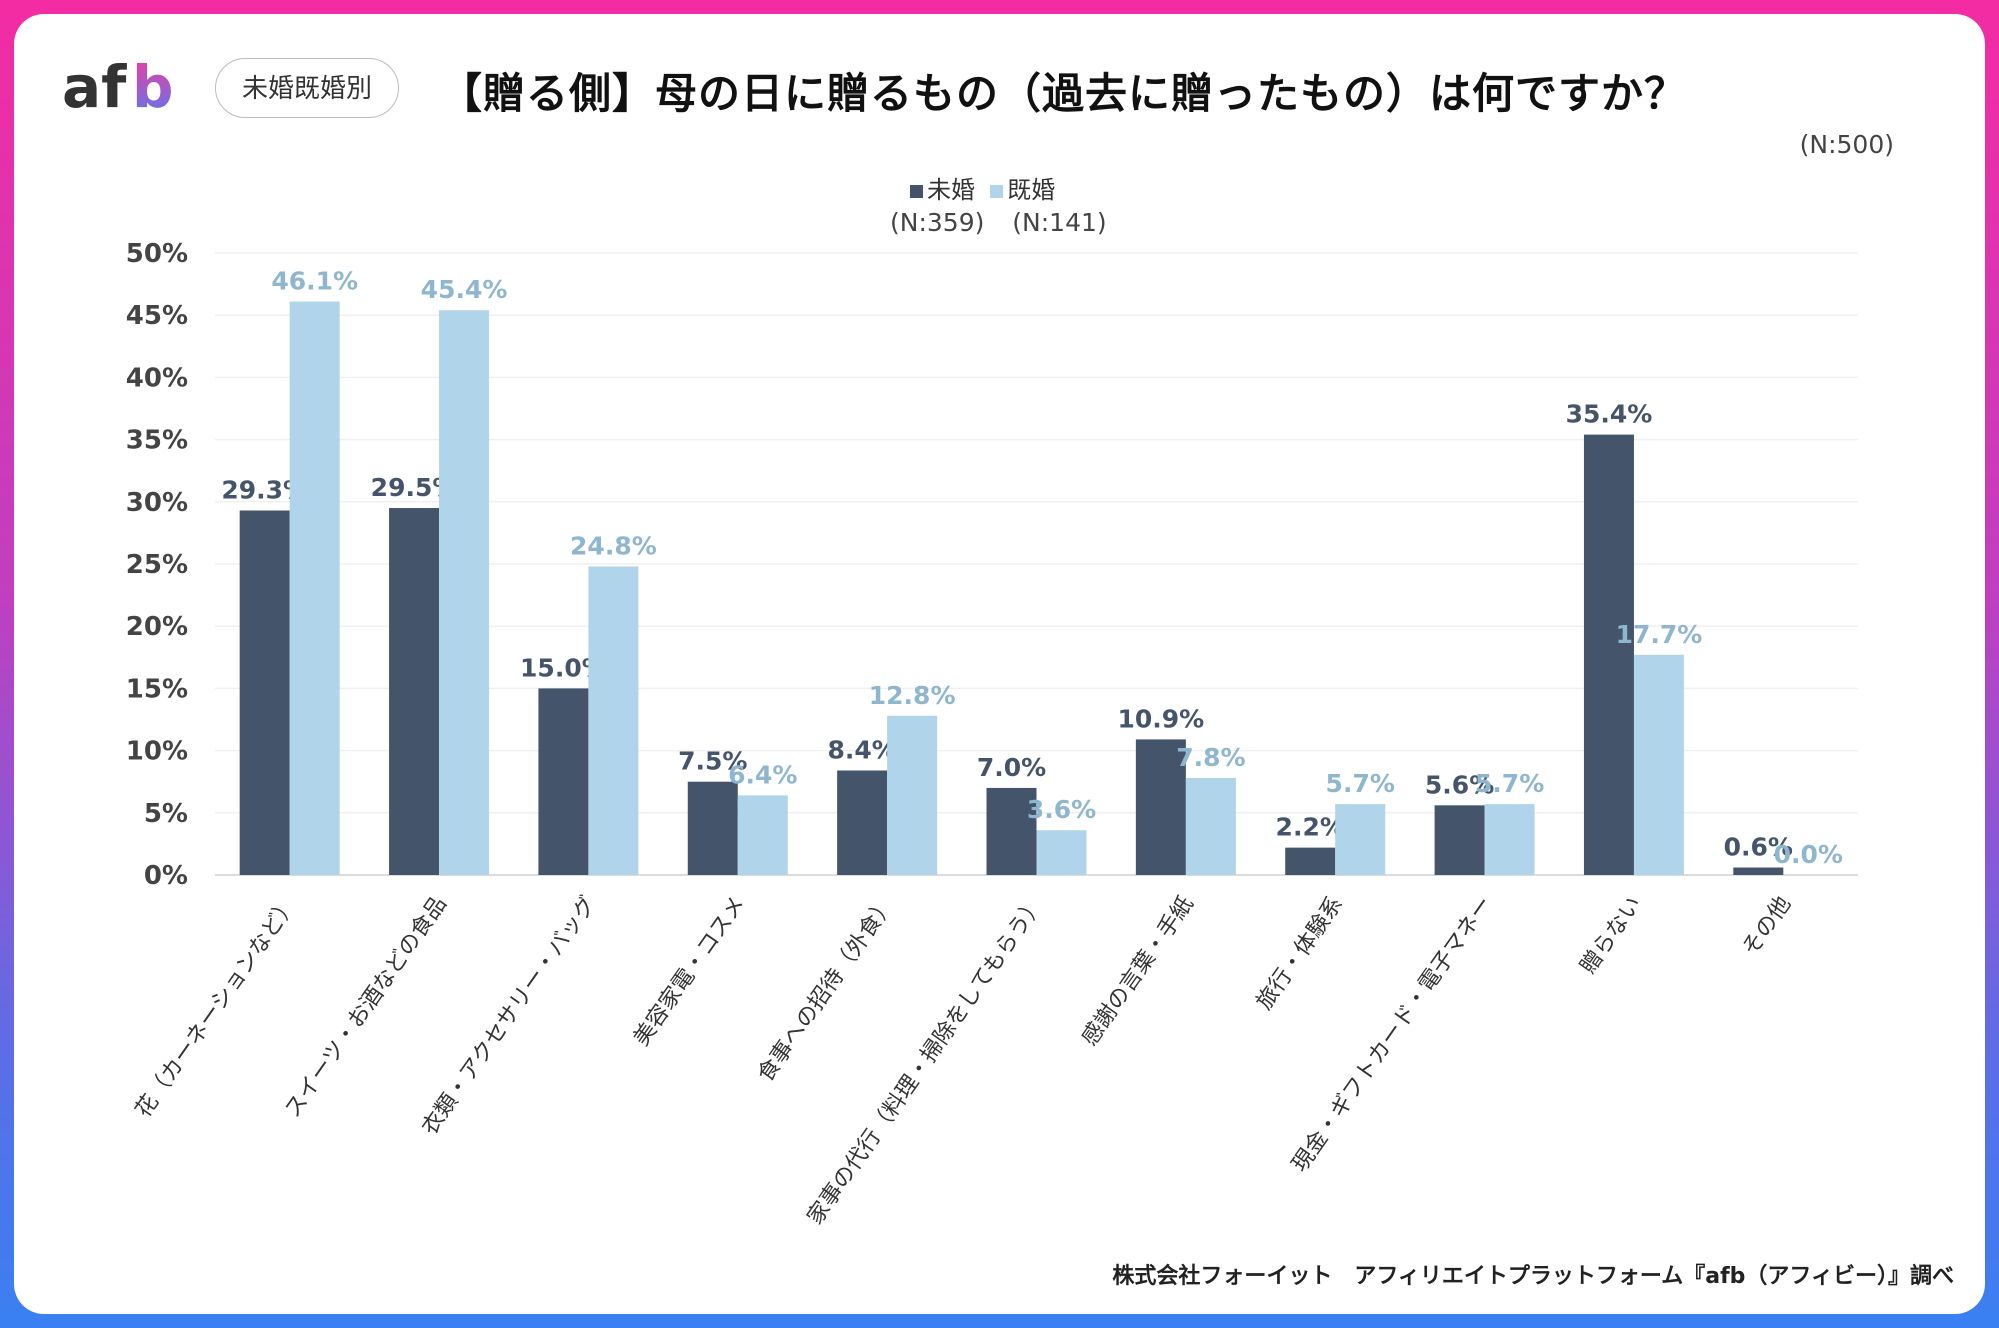  I want to click on legend-label-unmarried: 未婚, so click(951, 190).